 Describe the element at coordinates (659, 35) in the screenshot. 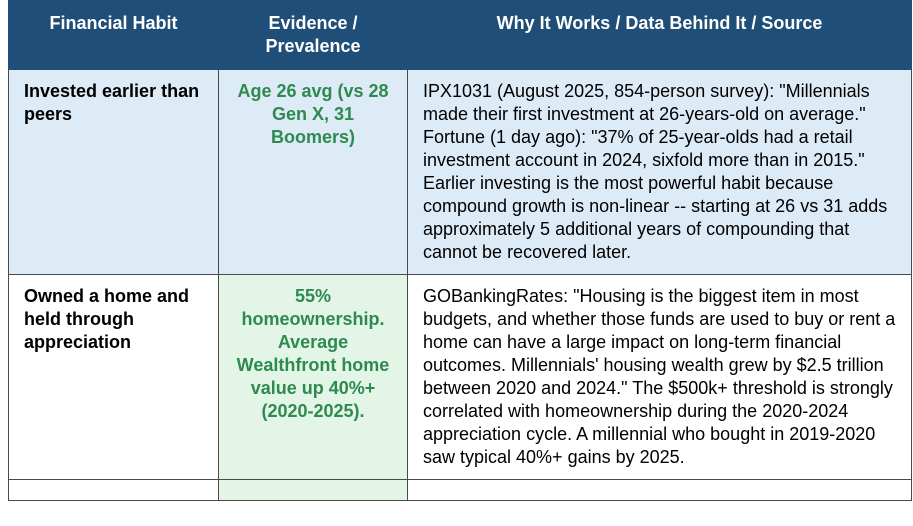

I see `header-why-it-works: Why It Works / Data Behind It / Source` at that location.